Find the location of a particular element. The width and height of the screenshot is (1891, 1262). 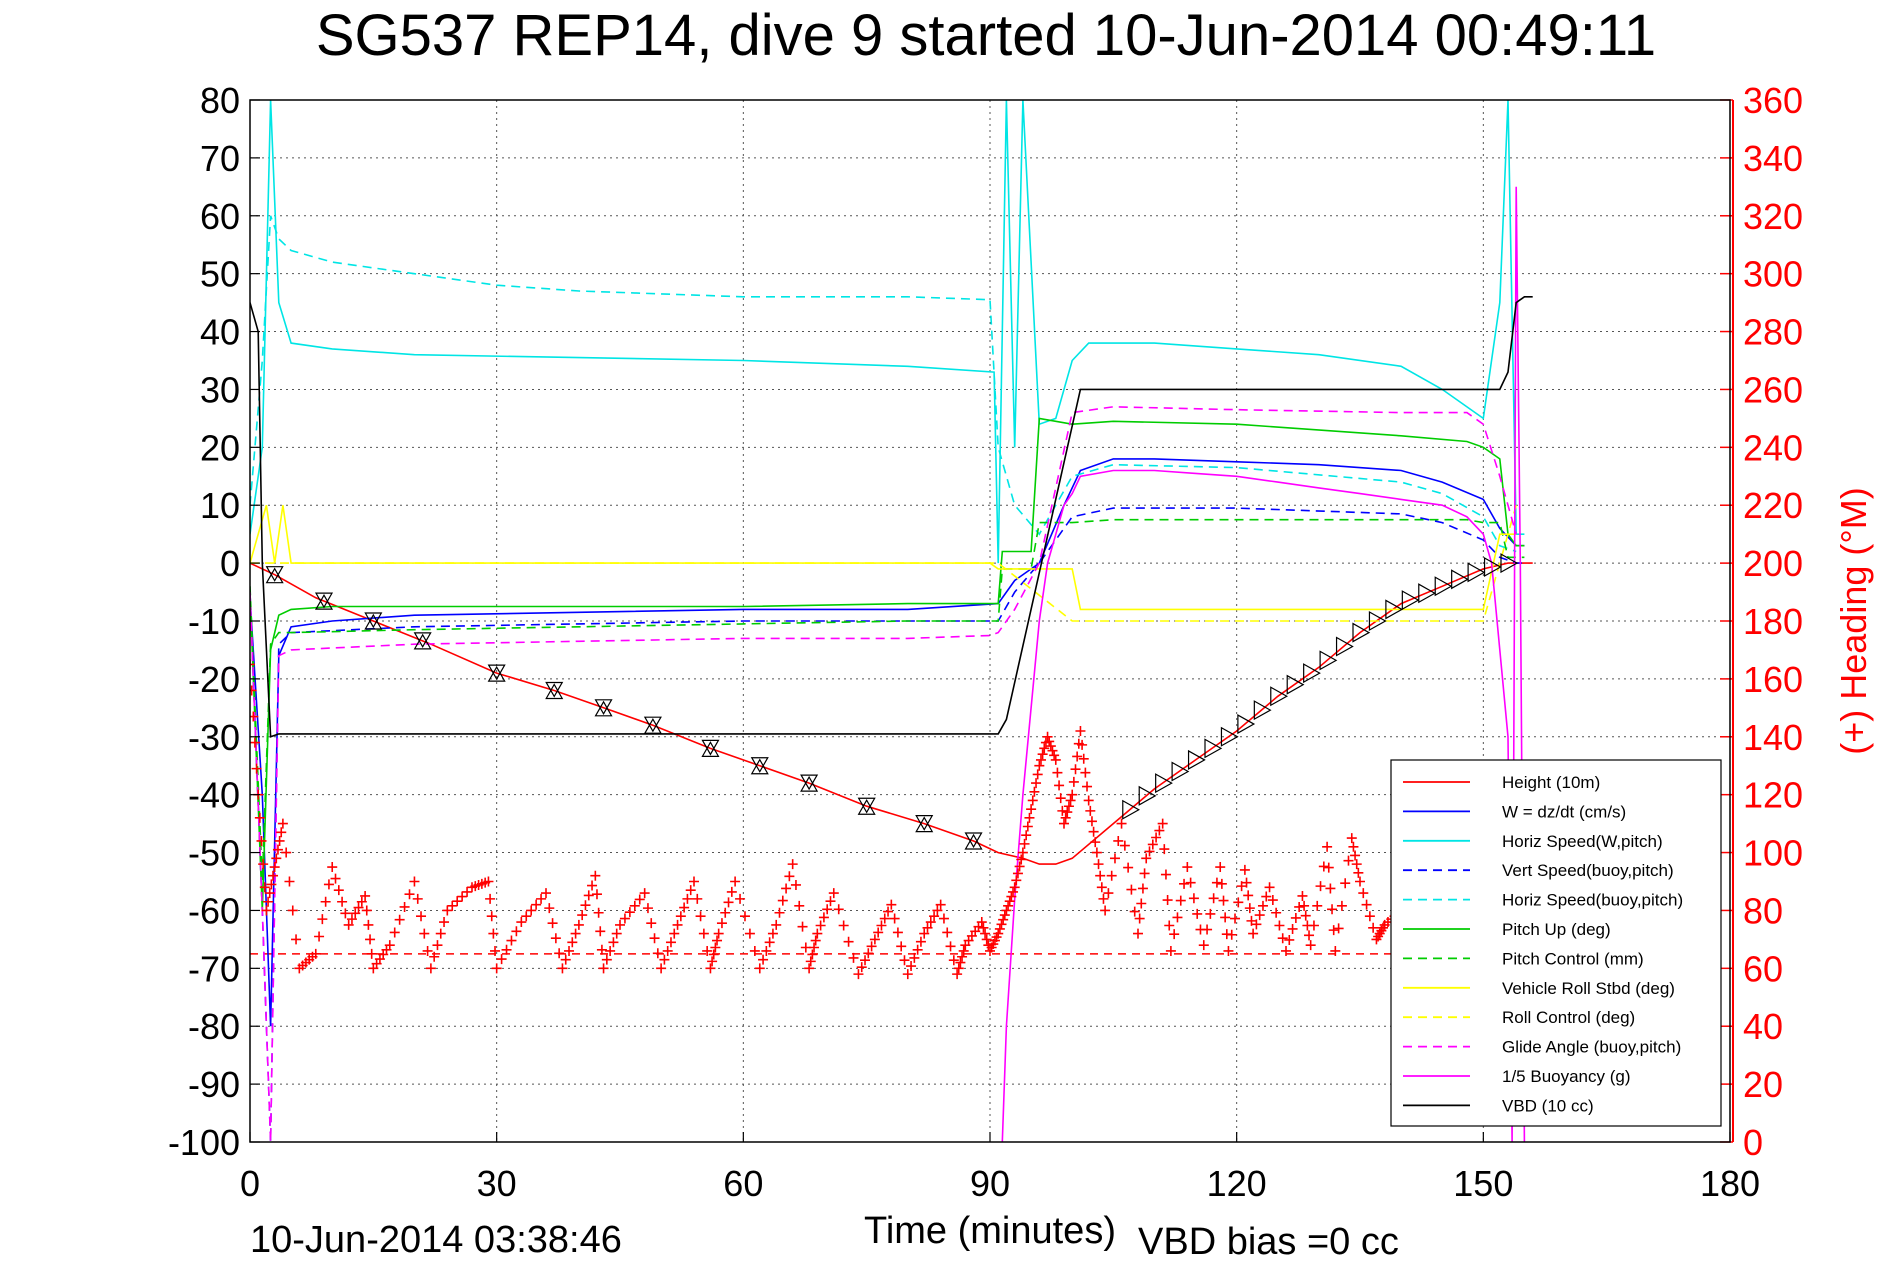

y2-tick-label: 360 is located at coordinates (1773, 100).